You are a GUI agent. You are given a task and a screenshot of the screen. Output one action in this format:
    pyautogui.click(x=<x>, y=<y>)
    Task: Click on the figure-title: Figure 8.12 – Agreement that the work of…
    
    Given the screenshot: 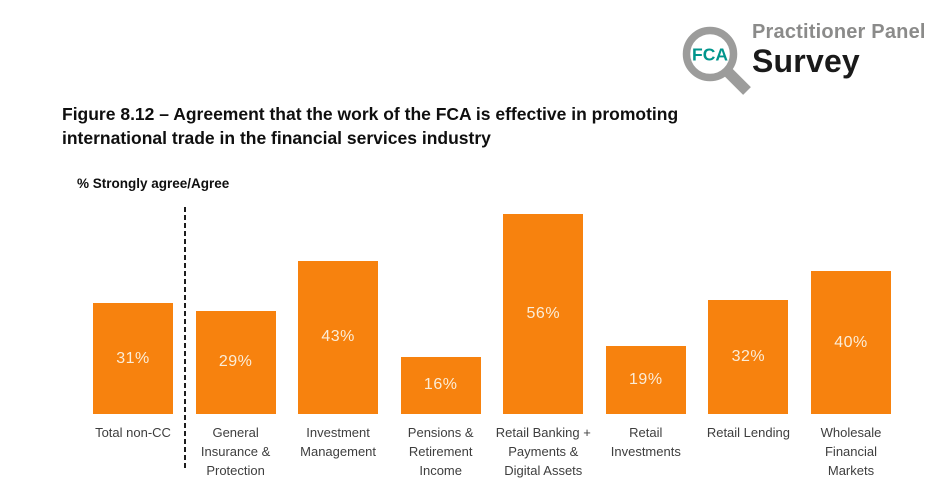 What is the action you would take?
    pyautogui.click(x=370, y=126)
    